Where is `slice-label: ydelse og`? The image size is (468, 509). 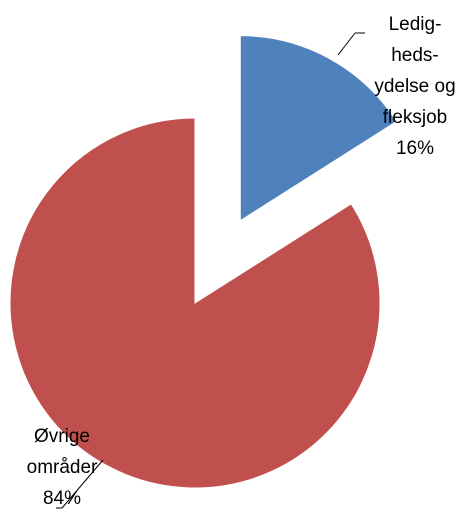 slice-label: ydelse og is located at coordinates (414, 86).